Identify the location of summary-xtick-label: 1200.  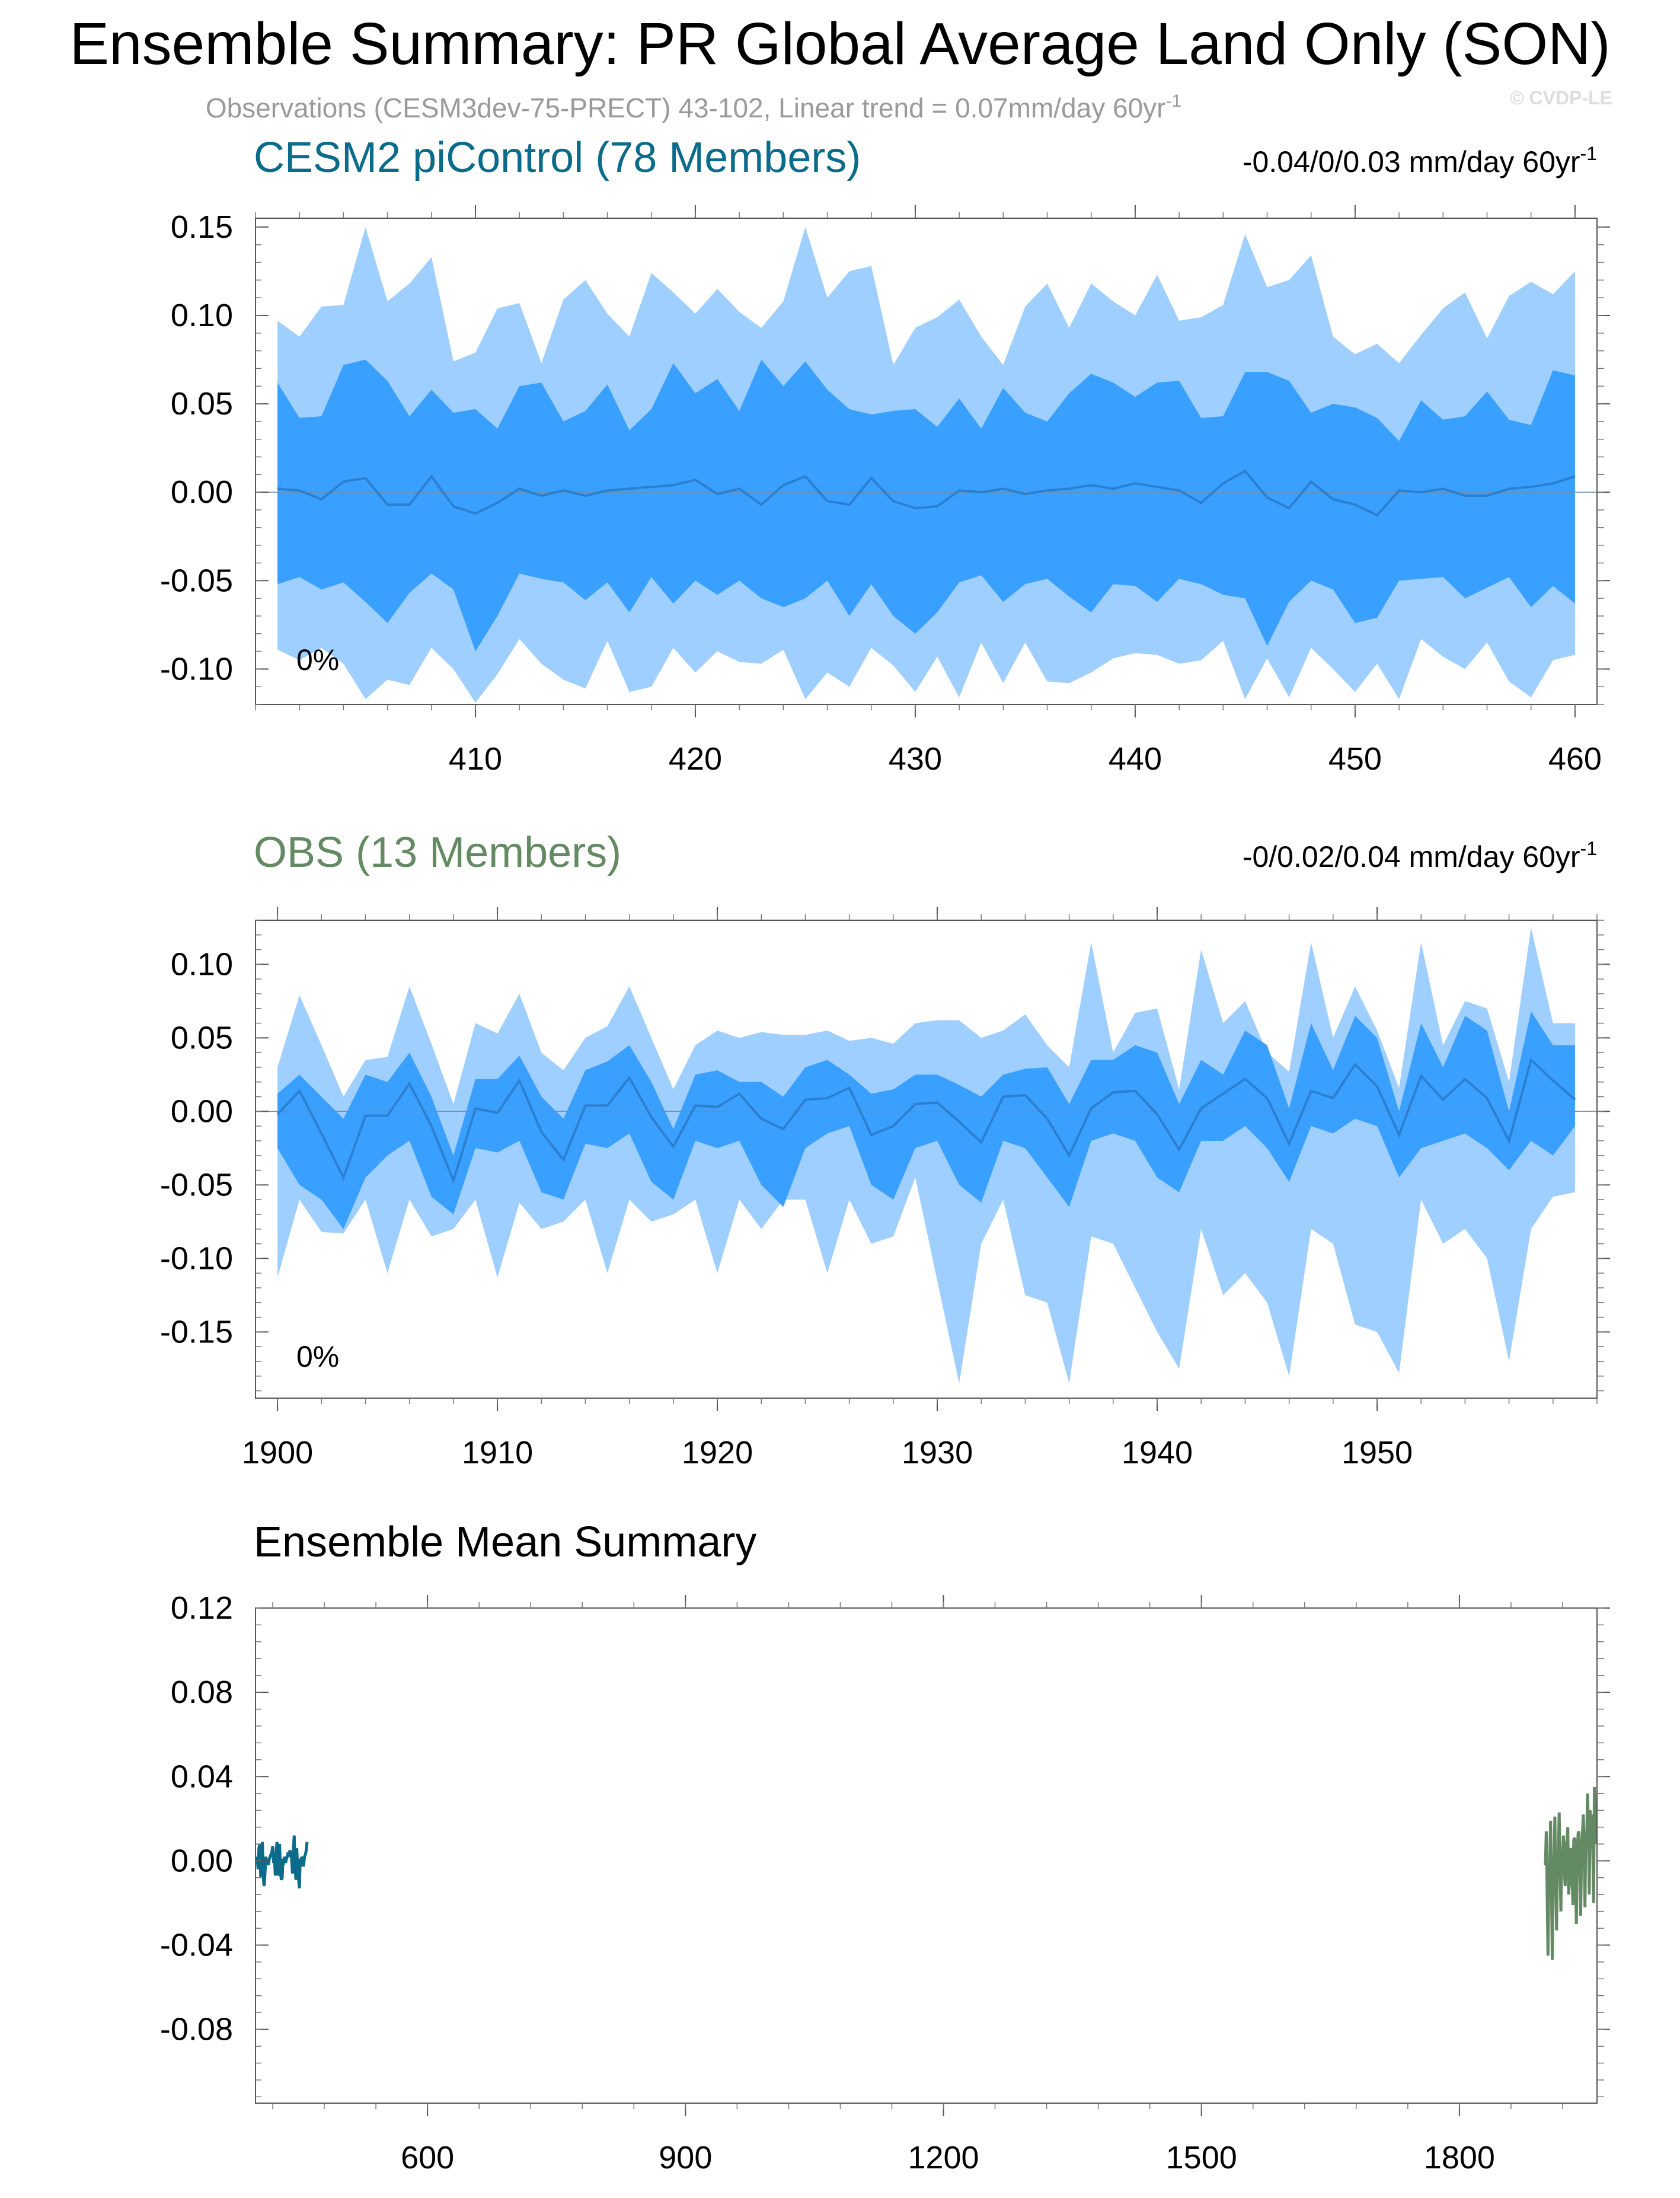
(943, 2158).